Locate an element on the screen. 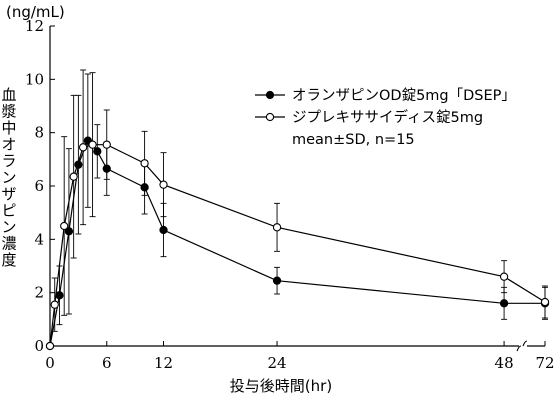  x-tick-label: 12 is located at coordinates (163, 363).